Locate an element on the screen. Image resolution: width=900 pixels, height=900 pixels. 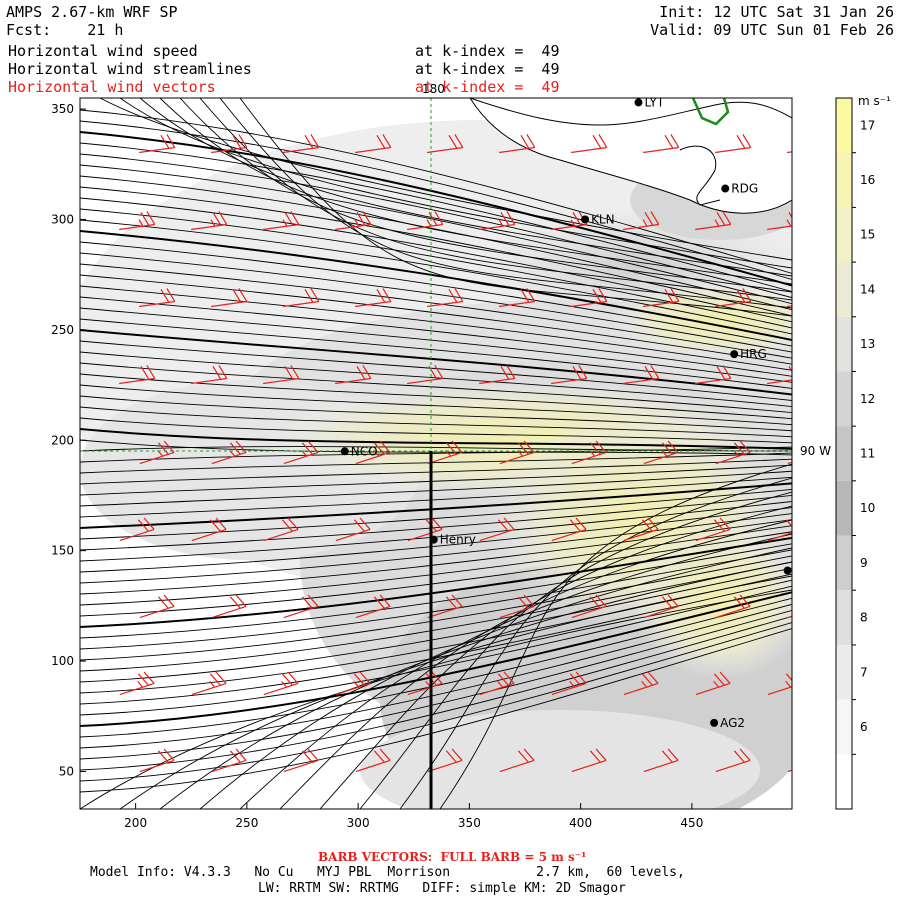
y-tick-label: 300 is located at coordinates (62, 219).